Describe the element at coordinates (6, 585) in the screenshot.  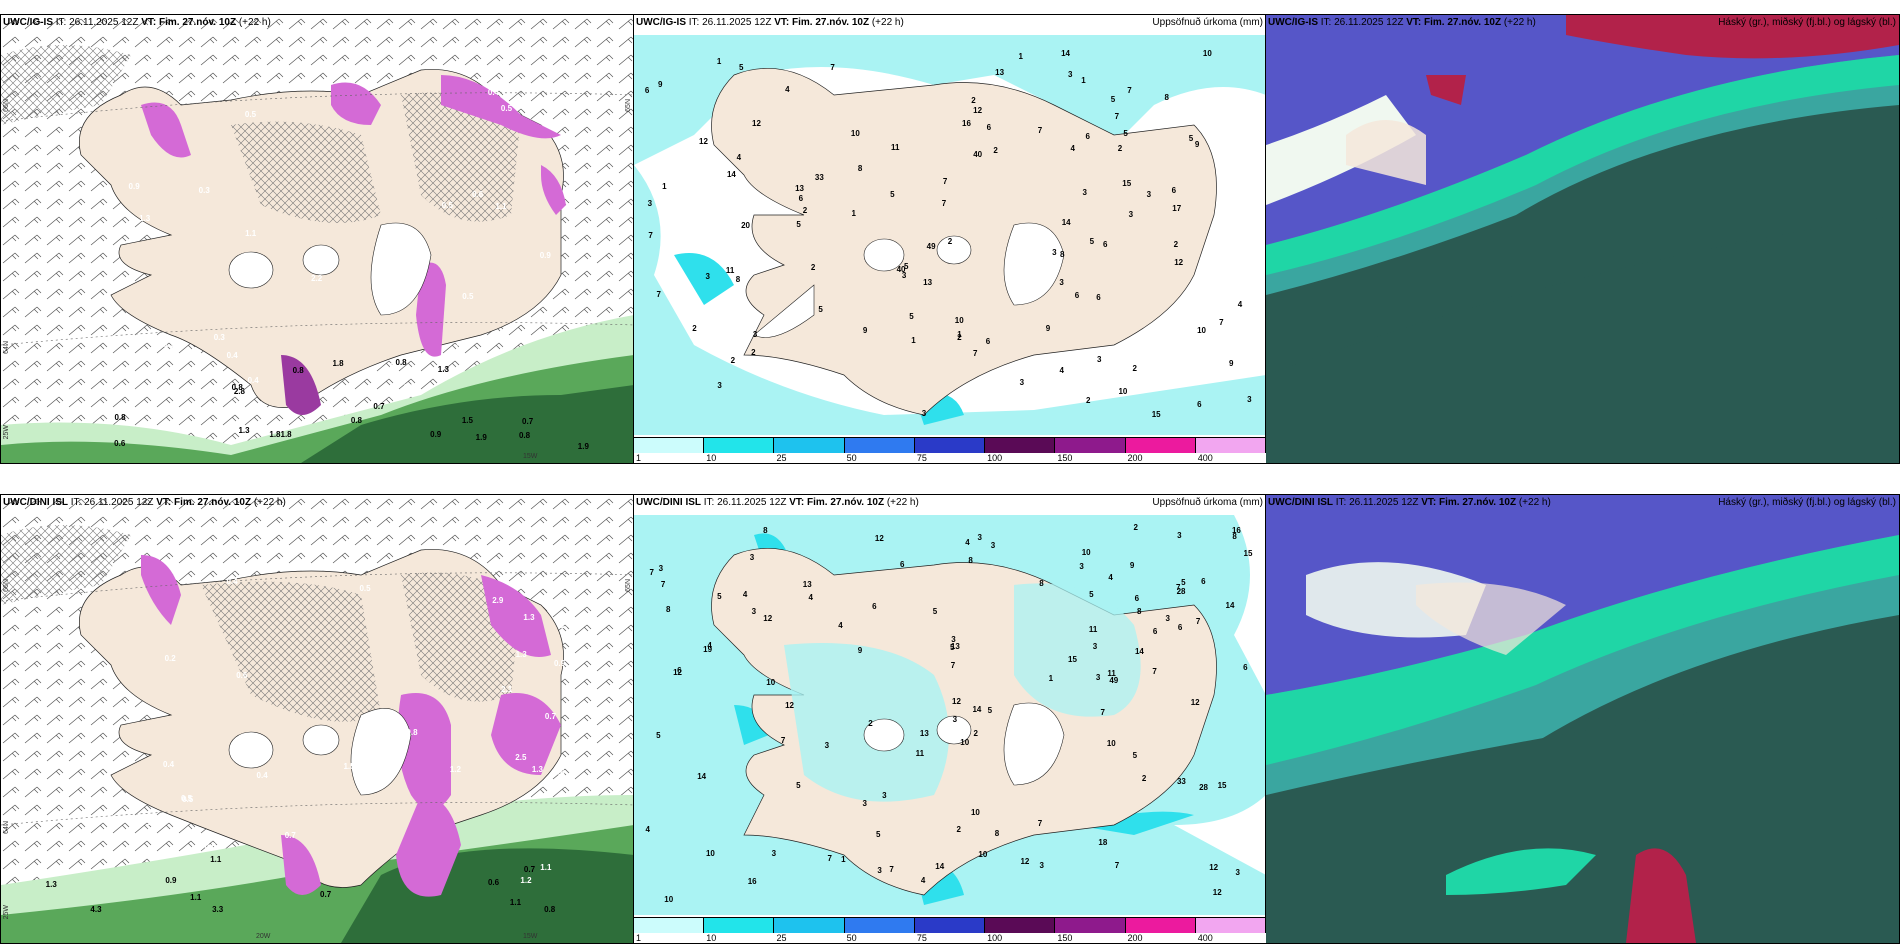
I see `axis-label-lat: 66N` at that location.